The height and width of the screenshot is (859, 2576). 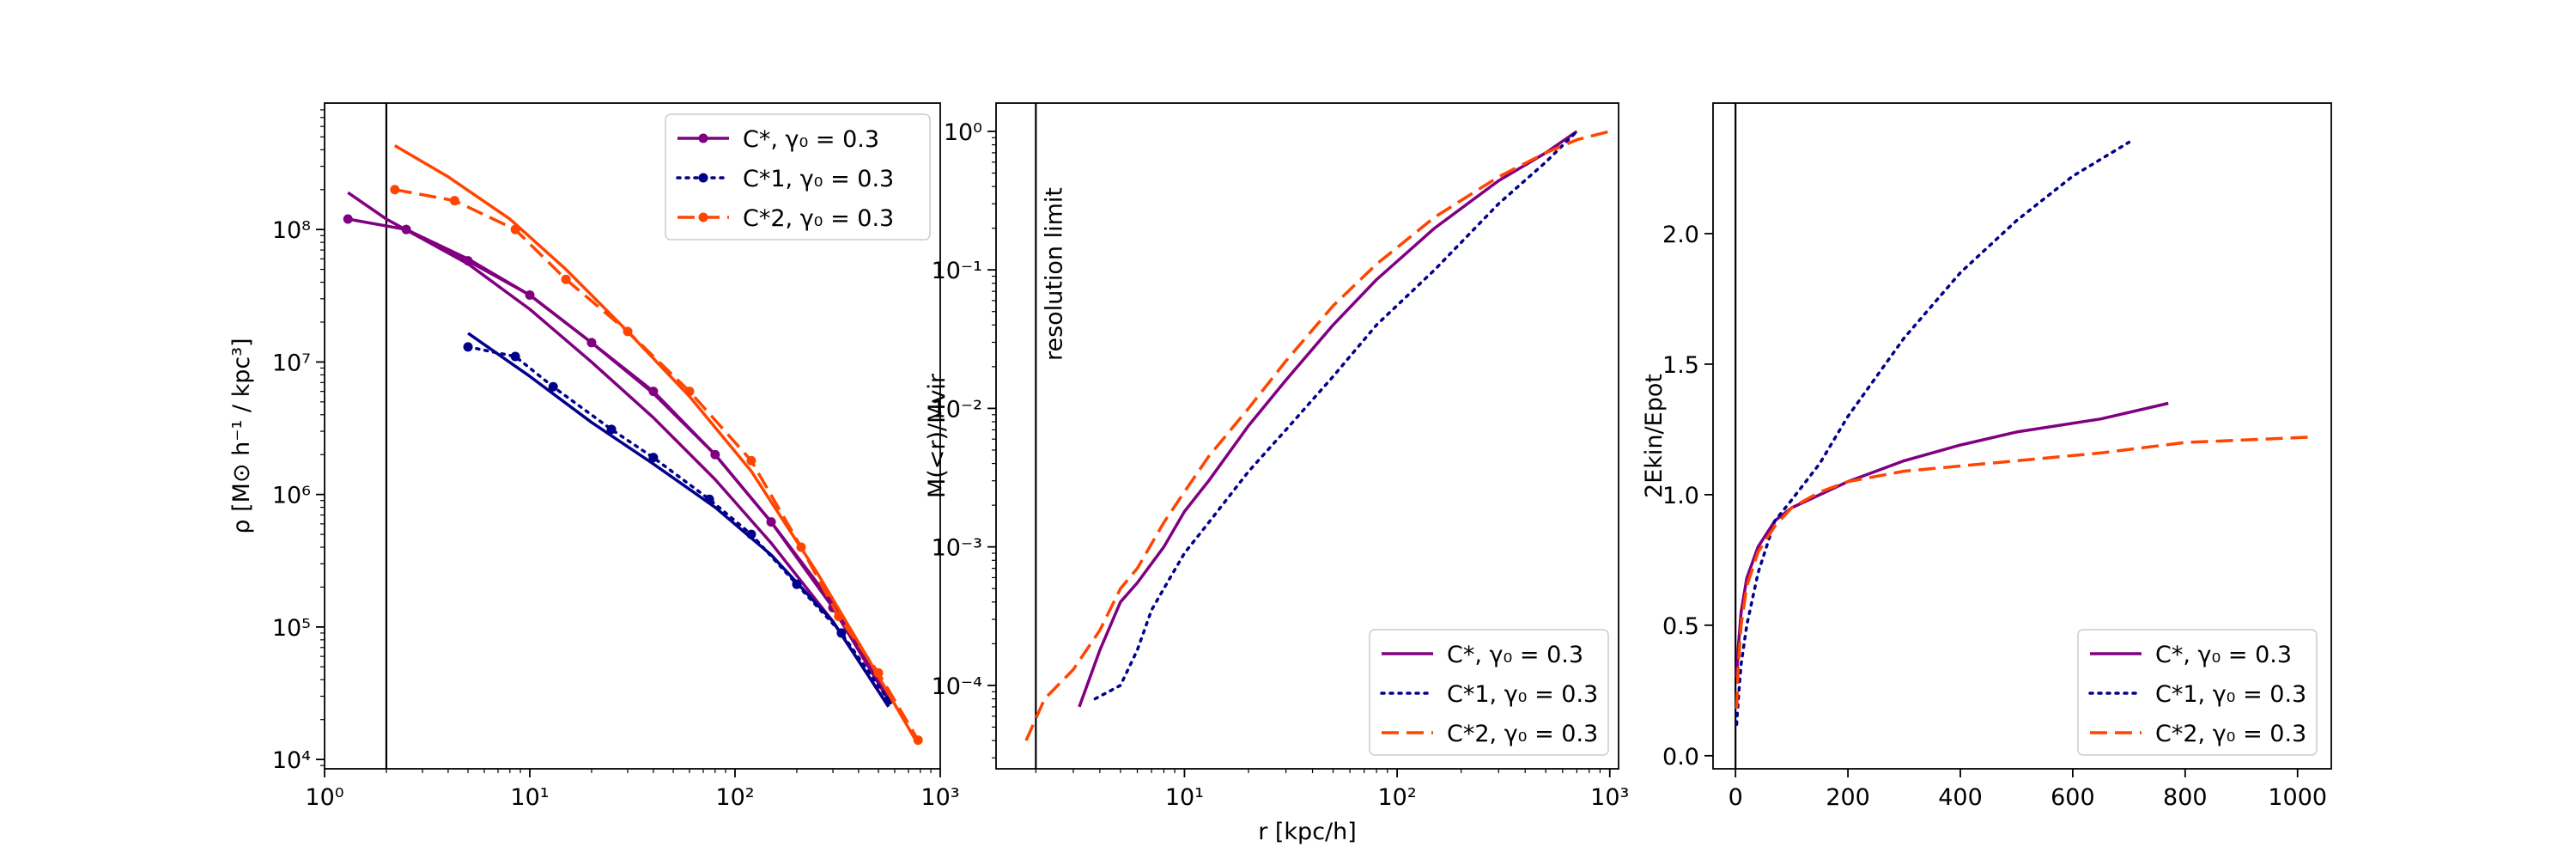 I want to click on y-tick-label: 10⁸, so click(x=291, y=231).